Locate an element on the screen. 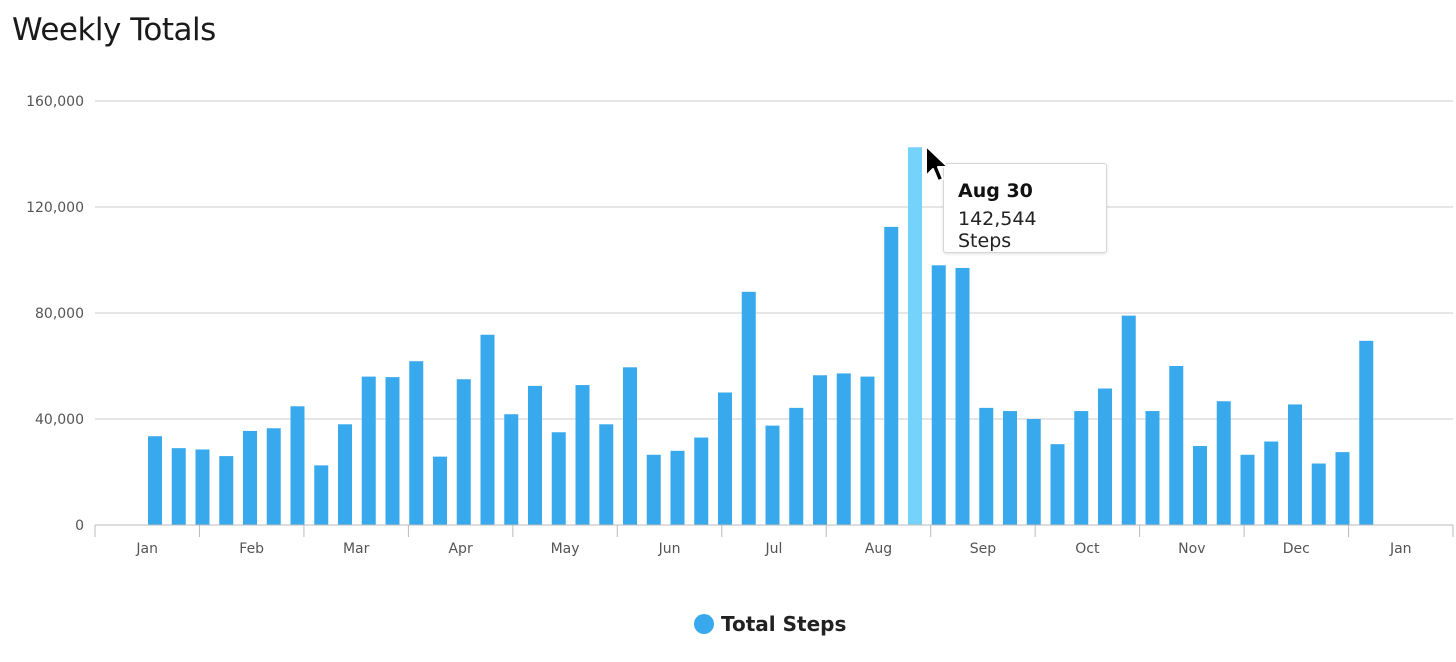 Image resolution: width=1456 pixels, height=662 pixels. mouse-pointer-icon is located at coordinates (937, 166).